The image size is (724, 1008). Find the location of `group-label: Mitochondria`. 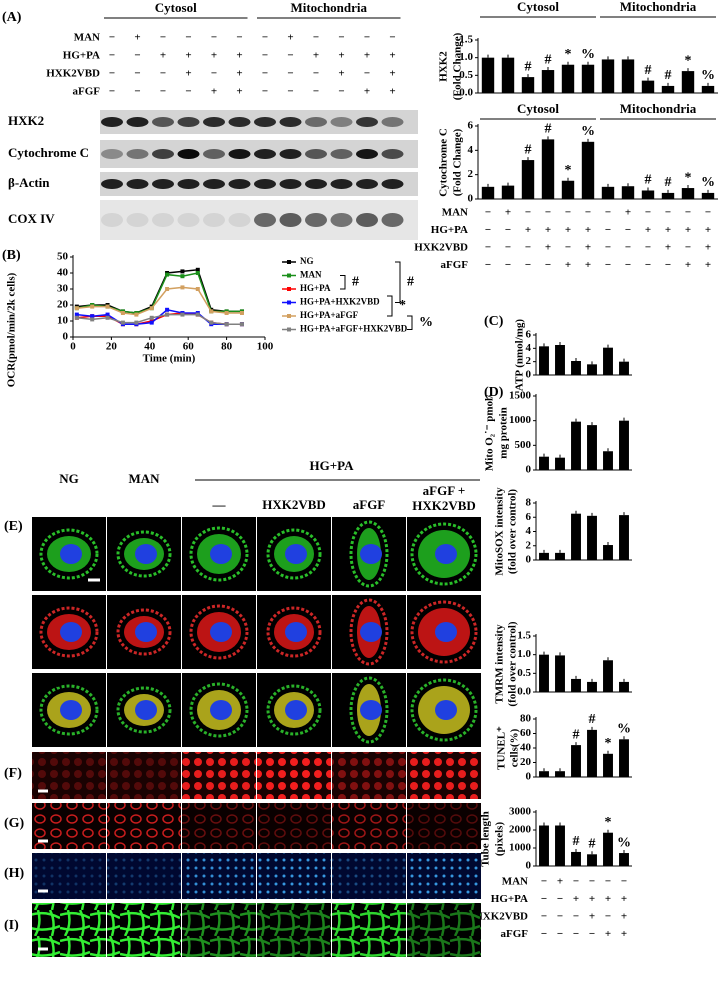

group-label: Mitochondria is located at coordinates (658, 108).